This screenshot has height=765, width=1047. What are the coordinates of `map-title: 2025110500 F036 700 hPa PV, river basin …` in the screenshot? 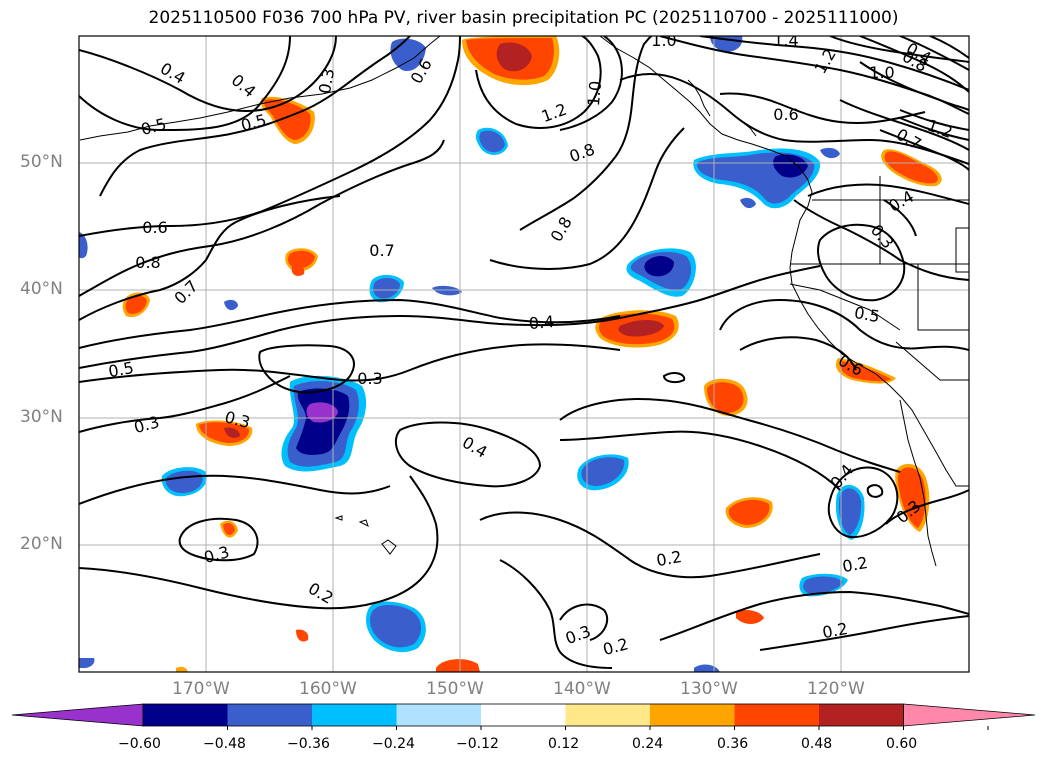 It's located at (523, 18).